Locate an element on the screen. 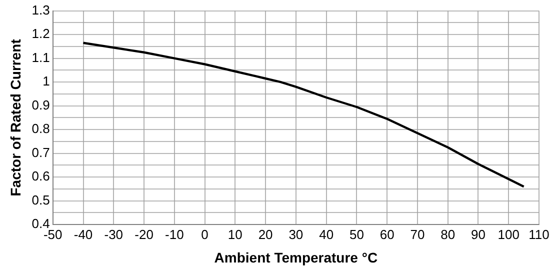  x-tick-label: -20 is located at coordinates (144, 234).